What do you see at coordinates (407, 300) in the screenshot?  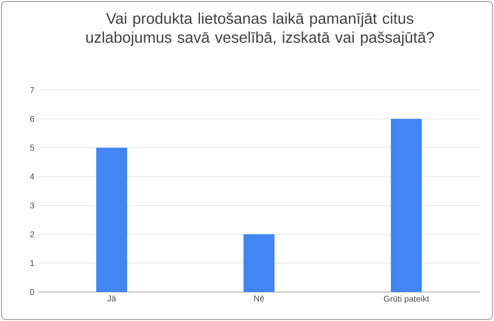 I see `x-tick-label: Grūti pateikt` at bounding box center [407, 300].